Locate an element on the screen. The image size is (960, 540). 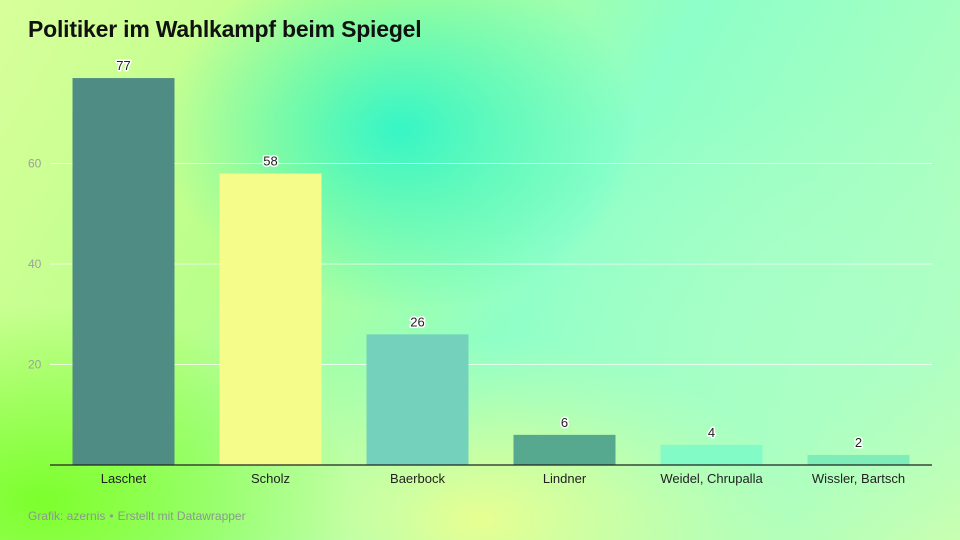
bar-value-label: 2 is located at coordinates (858, 442).